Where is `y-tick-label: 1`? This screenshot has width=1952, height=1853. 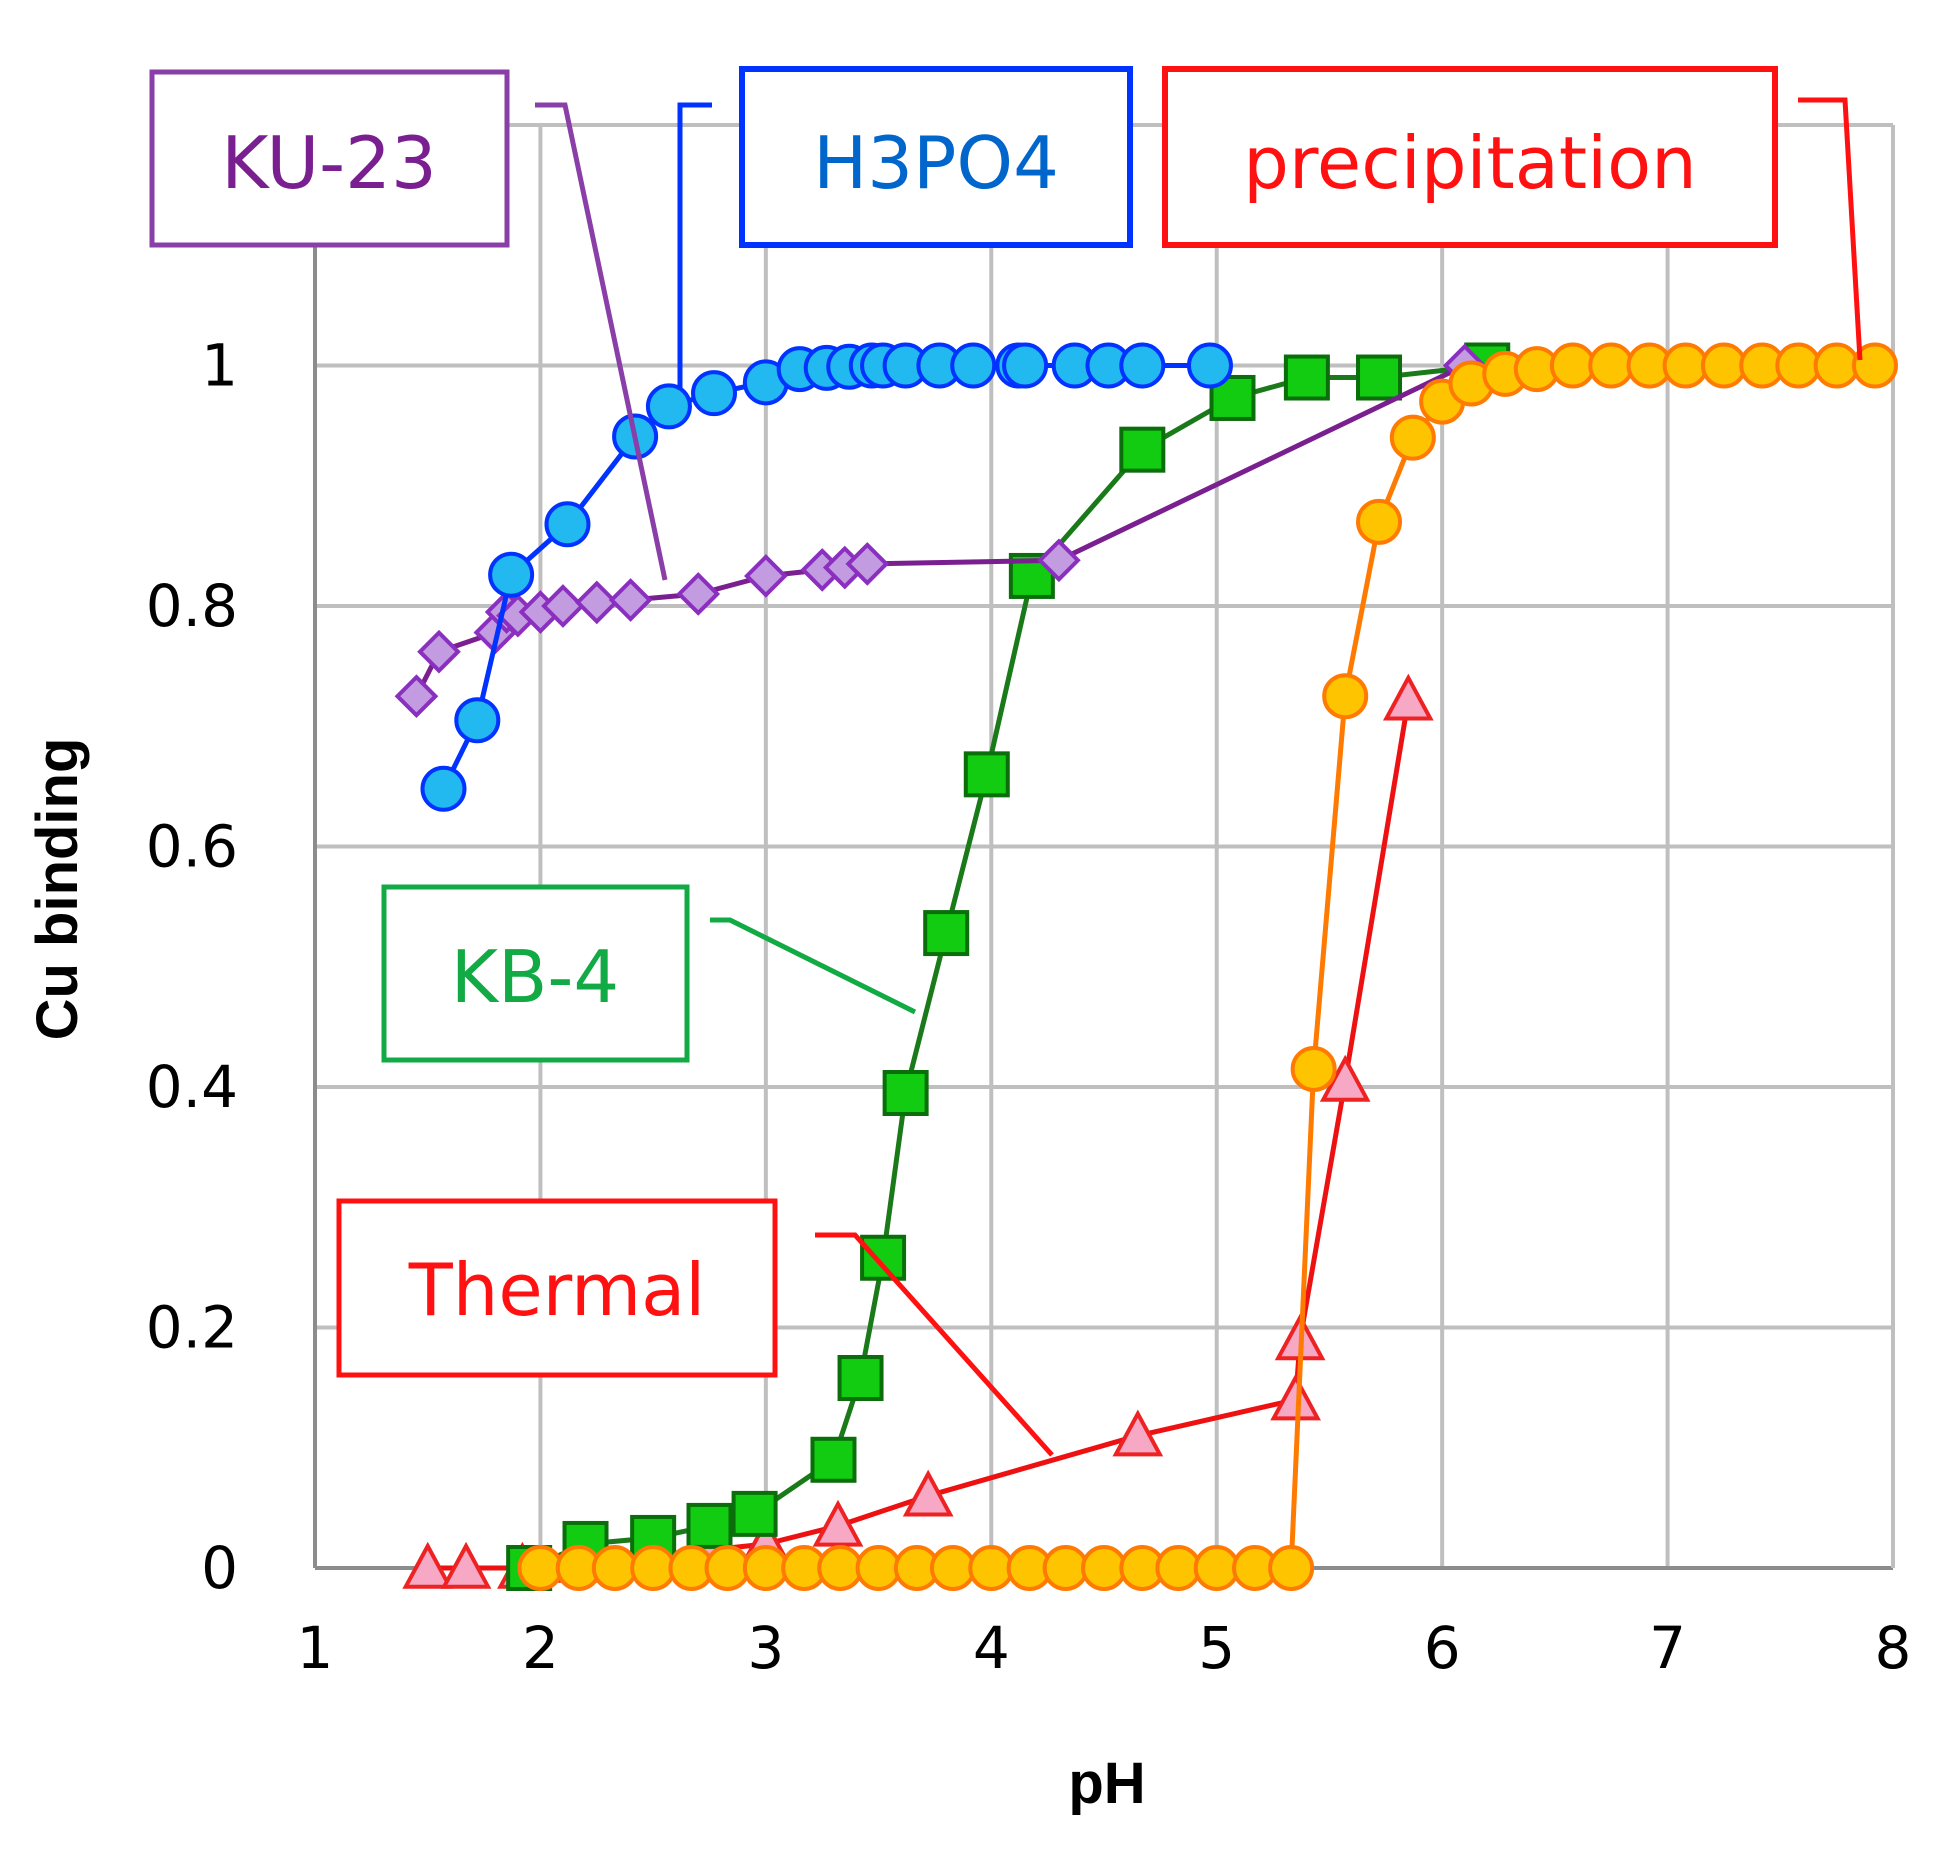
y-tick-label: 1 is located at coordinates (219, 366).